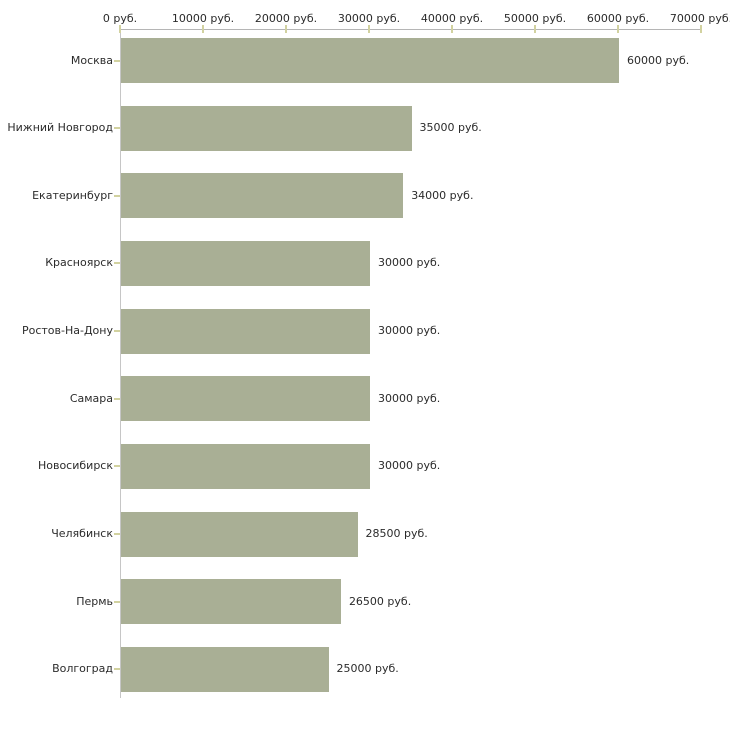 Image resolution: width=730 pixels, height=730 pixels. Describe the element at coordinates (699, 18) in the screenshot. I see `x-axis-tick-label: 70000 руб.` at that location.